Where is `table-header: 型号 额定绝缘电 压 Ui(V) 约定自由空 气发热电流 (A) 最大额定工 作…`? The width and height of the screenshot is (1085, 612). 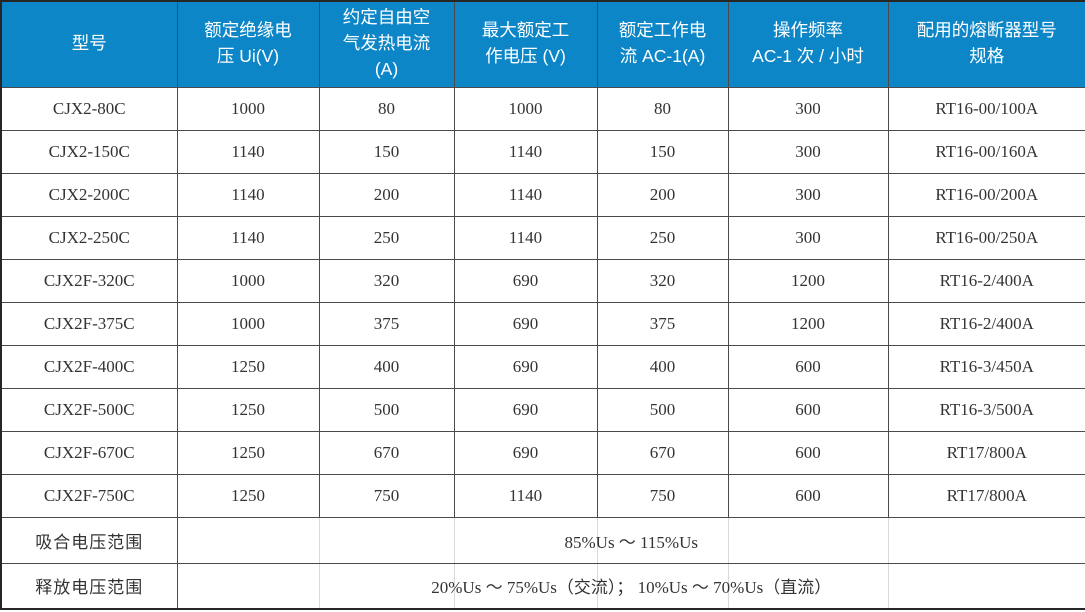 table-header: 型号 额定绝缘电 压 Ui(V) 约定自由空 气发热电流 (A) 最大额定工 作… is located at coordinates (542, 44).